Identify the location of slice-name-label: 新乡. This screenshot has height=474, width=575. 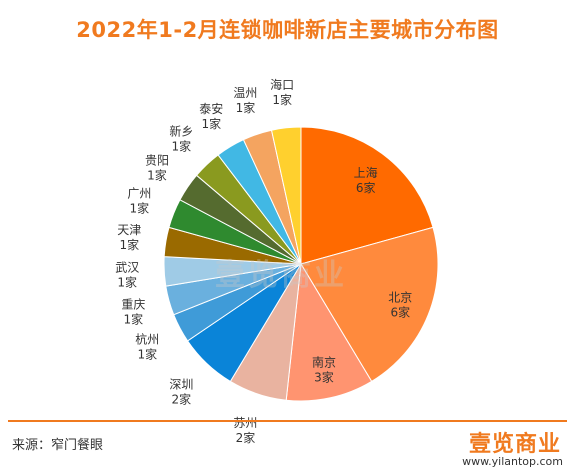
(181, 131).